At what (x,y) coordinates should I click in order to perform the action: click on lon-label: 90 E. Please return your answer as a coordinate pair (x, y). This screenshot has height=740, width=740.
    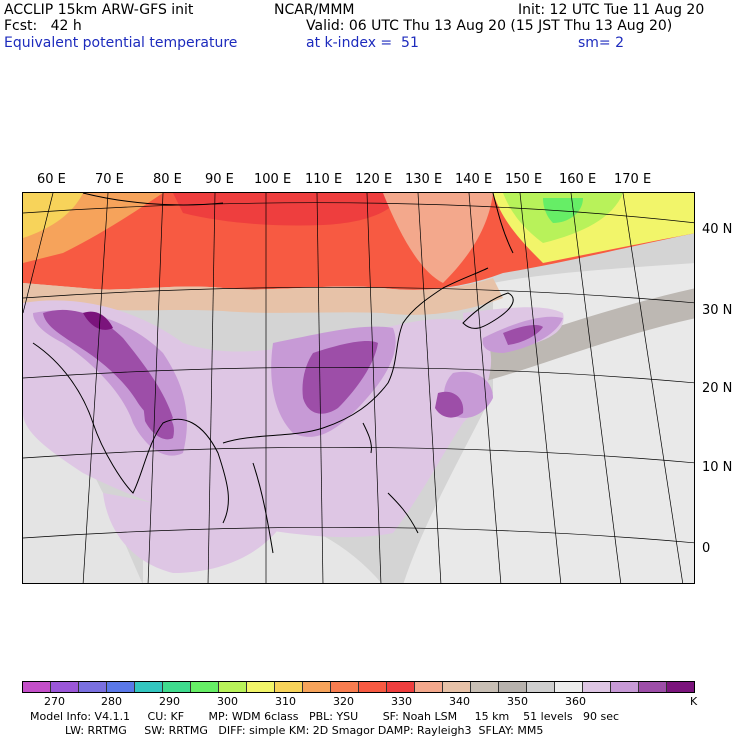
    Looking at the image, I should click on (219, 179).